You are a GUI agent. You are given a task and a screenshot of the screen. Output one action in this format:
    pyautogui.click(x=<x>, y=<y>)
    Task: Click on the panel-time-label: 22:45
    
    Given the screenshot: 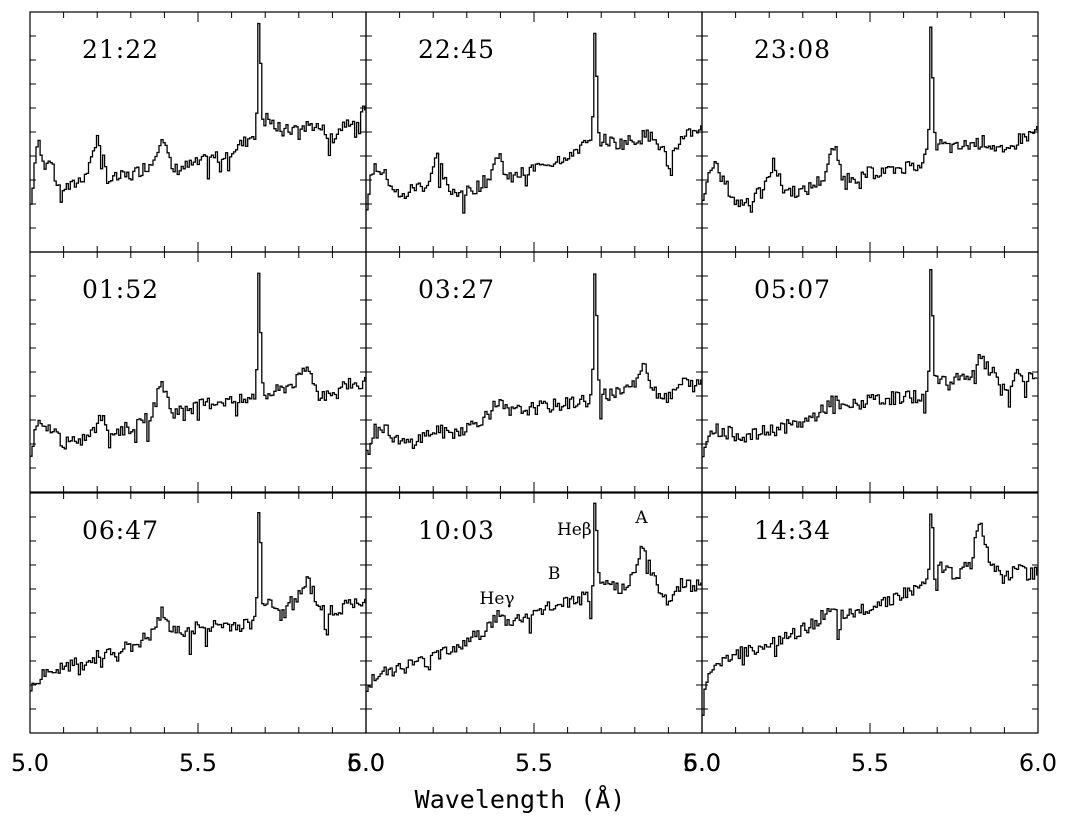 What is the action you would take?
    pyautogui.click(x=456, y=49)
    